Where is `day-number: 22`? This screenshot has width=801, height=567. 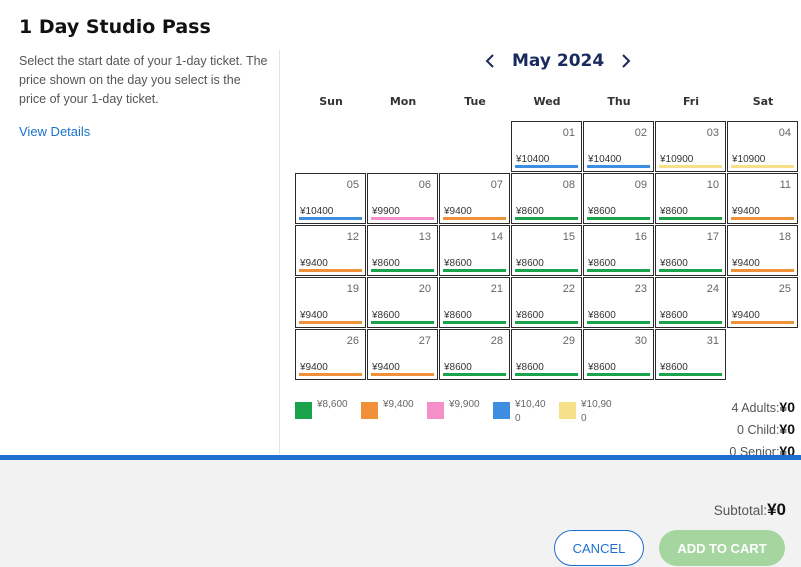 day-number: 22 is located at coordinates (568, 289).